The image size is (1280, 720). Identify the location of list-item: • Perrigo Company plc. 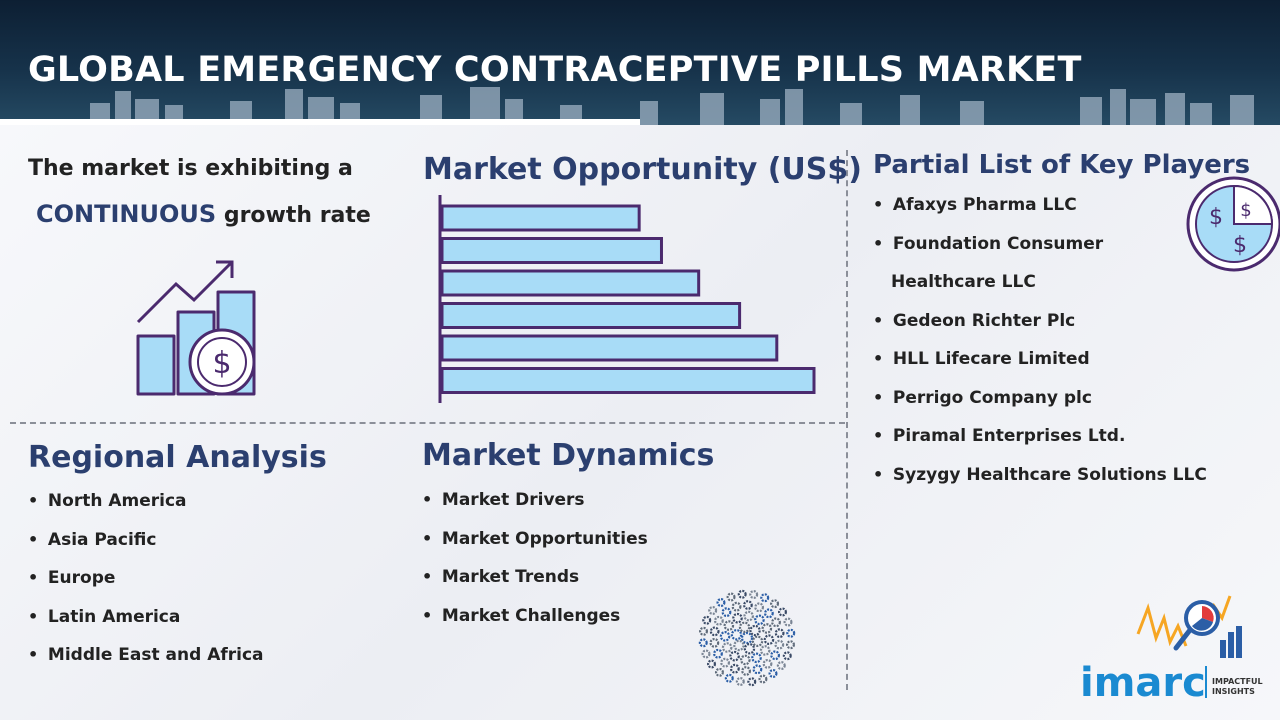
(982, 397).